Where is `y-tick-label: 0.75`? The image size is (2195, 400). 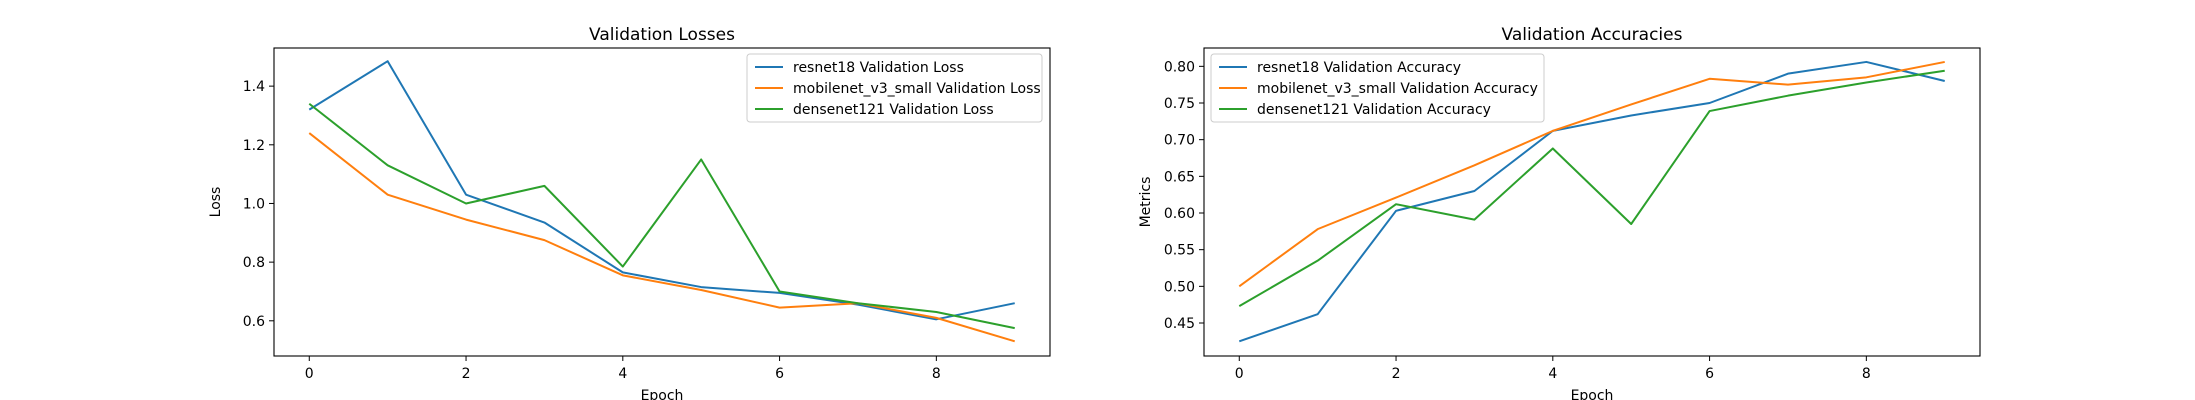 y-tick-label: 0.75 is located at coordinates (1179, 104).